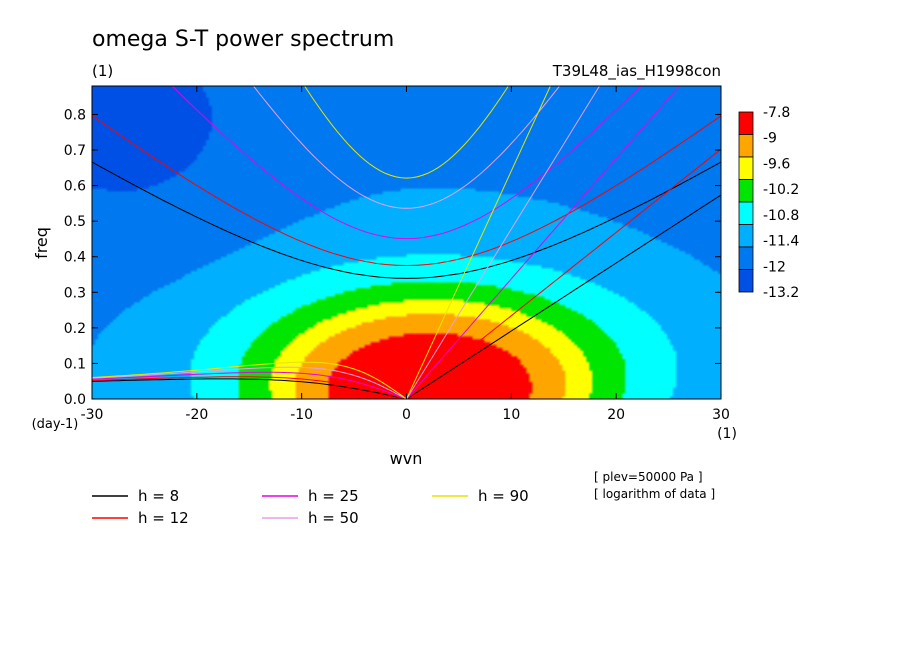  I want to click on legend-label: h = 90, so click(503, 496).